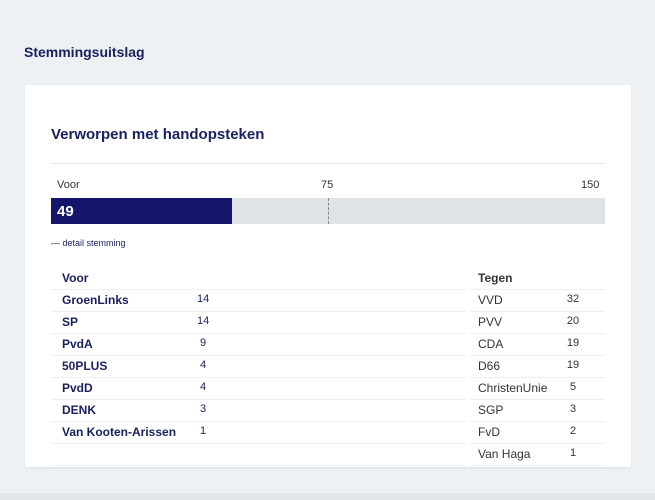 The image size is (655, 500). Describe the element at coordinates (327, 496) in the screenshot. I see `bottom-strip` at that location.